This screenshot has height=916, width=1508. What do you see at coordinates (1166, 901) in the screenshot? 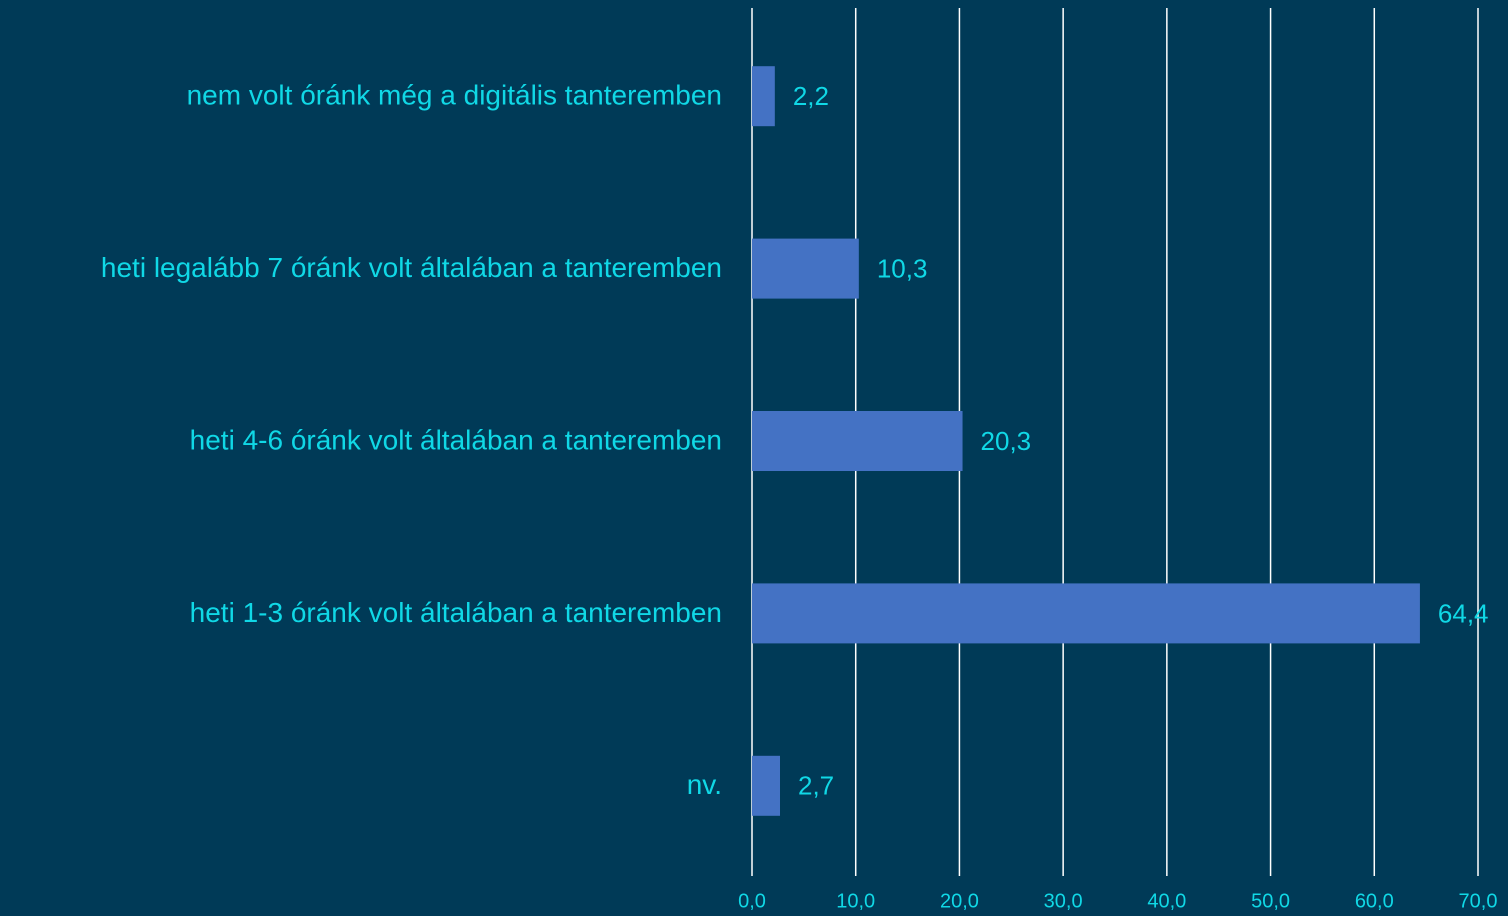
I see `x-tick-label: 40,0` at bounding box center [1166, 901].